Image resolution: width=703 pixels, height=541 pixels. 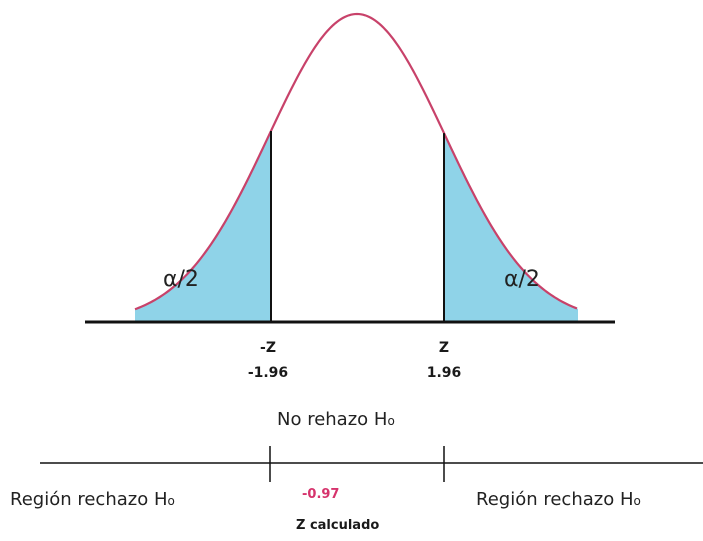 I want to click on acceptance-region-label: No rehazo Ho, so click(x=336, y=419).